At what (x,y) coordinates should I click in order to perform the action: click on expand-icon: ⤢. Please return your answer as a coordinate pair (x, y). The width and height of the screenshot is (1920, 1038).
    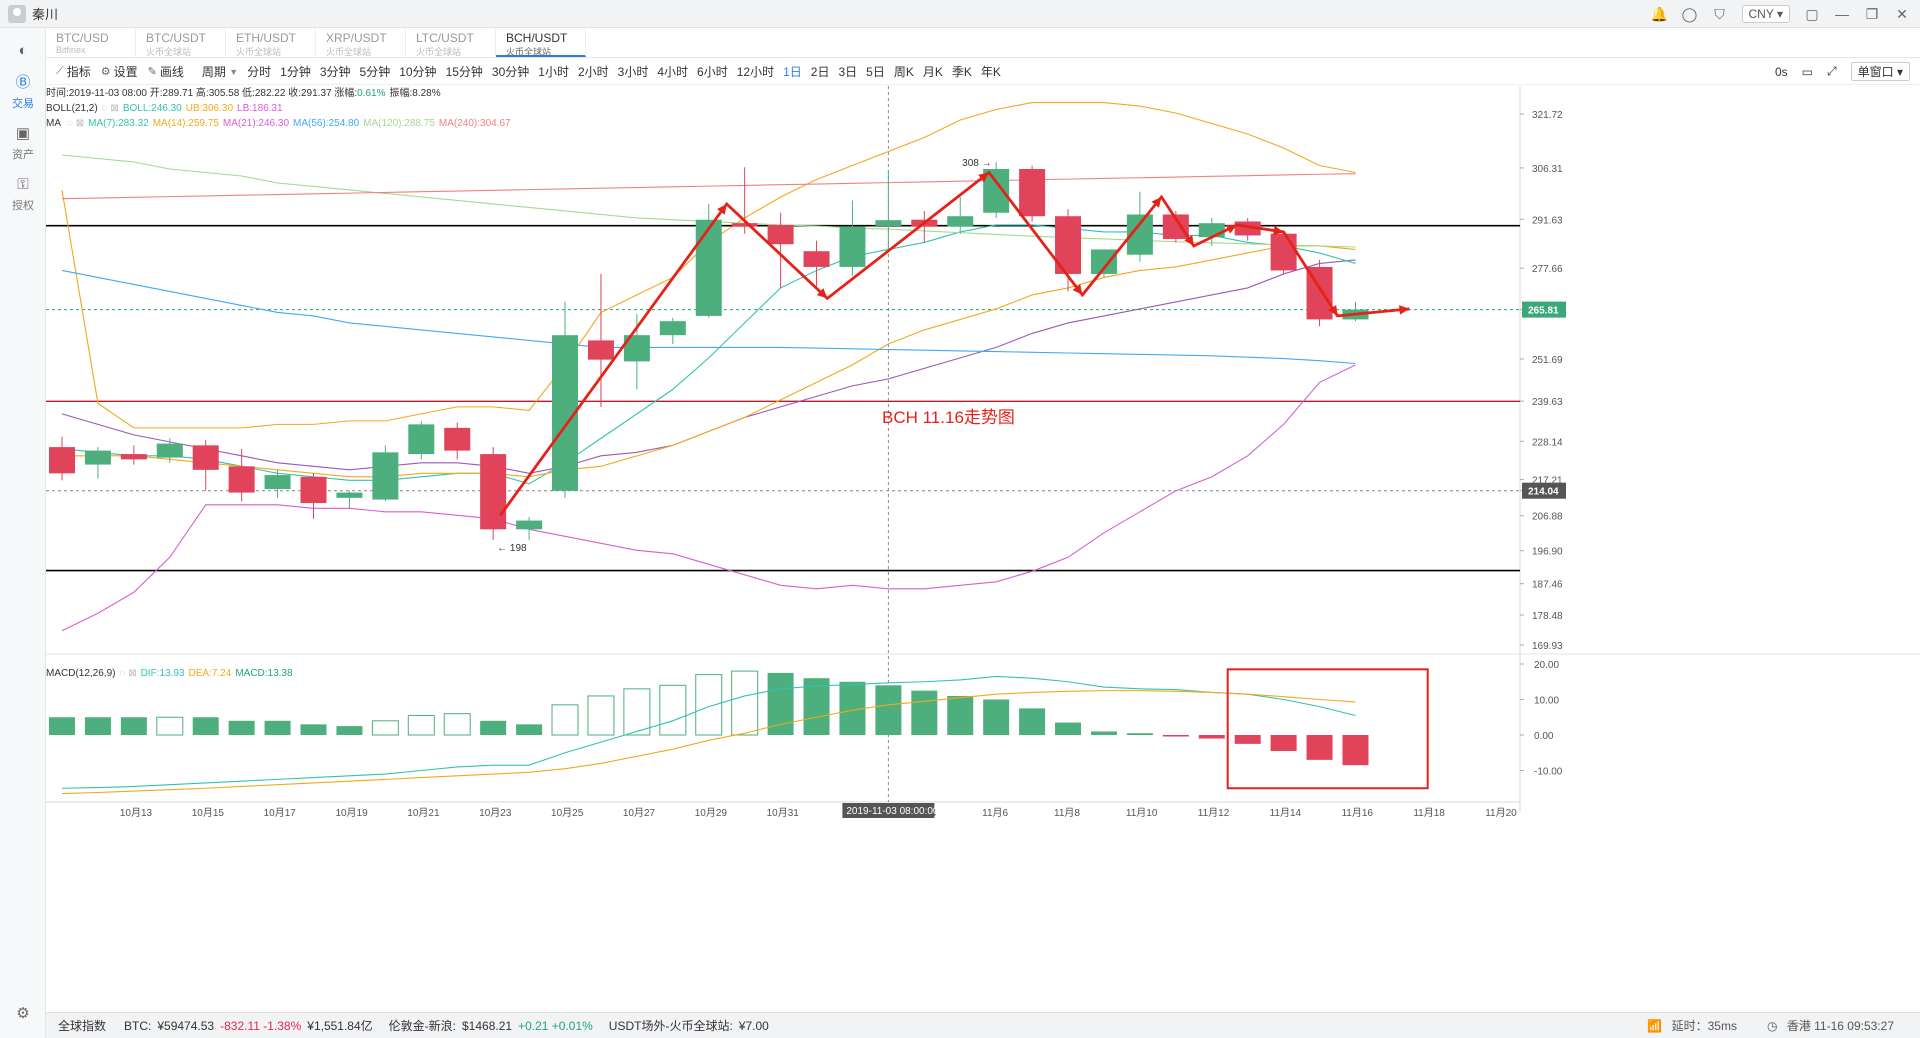
    Looking at the image, I should click on (1832, 71).